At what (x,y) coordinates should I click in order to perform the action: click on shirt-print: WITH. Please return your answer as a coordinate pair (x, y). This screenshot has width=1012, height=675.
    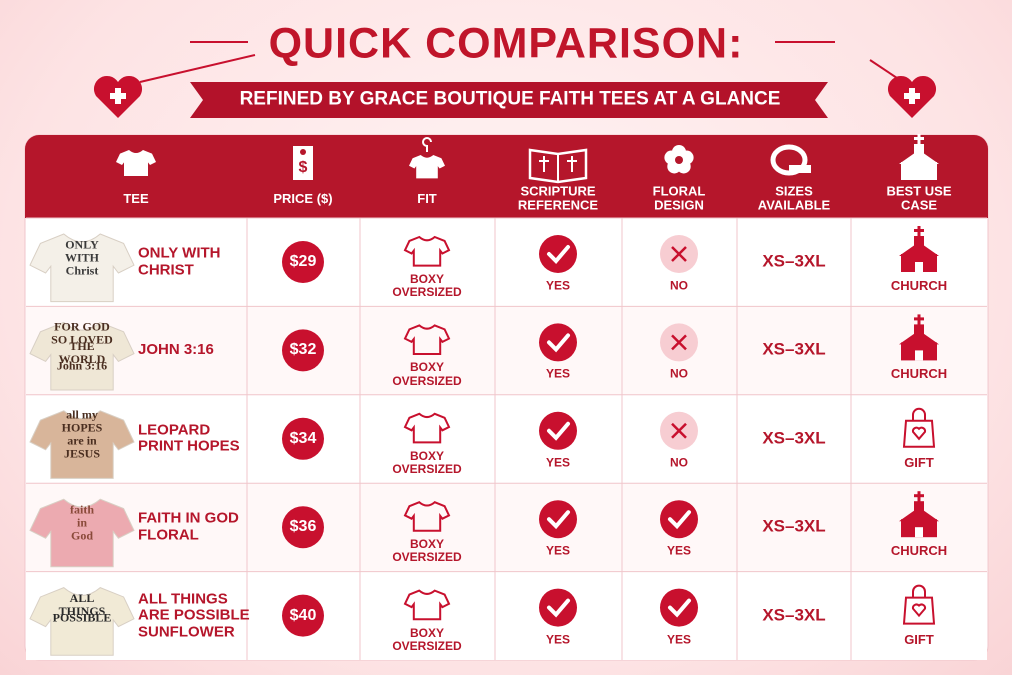
    Looking at the image, I should click on (81, 257).